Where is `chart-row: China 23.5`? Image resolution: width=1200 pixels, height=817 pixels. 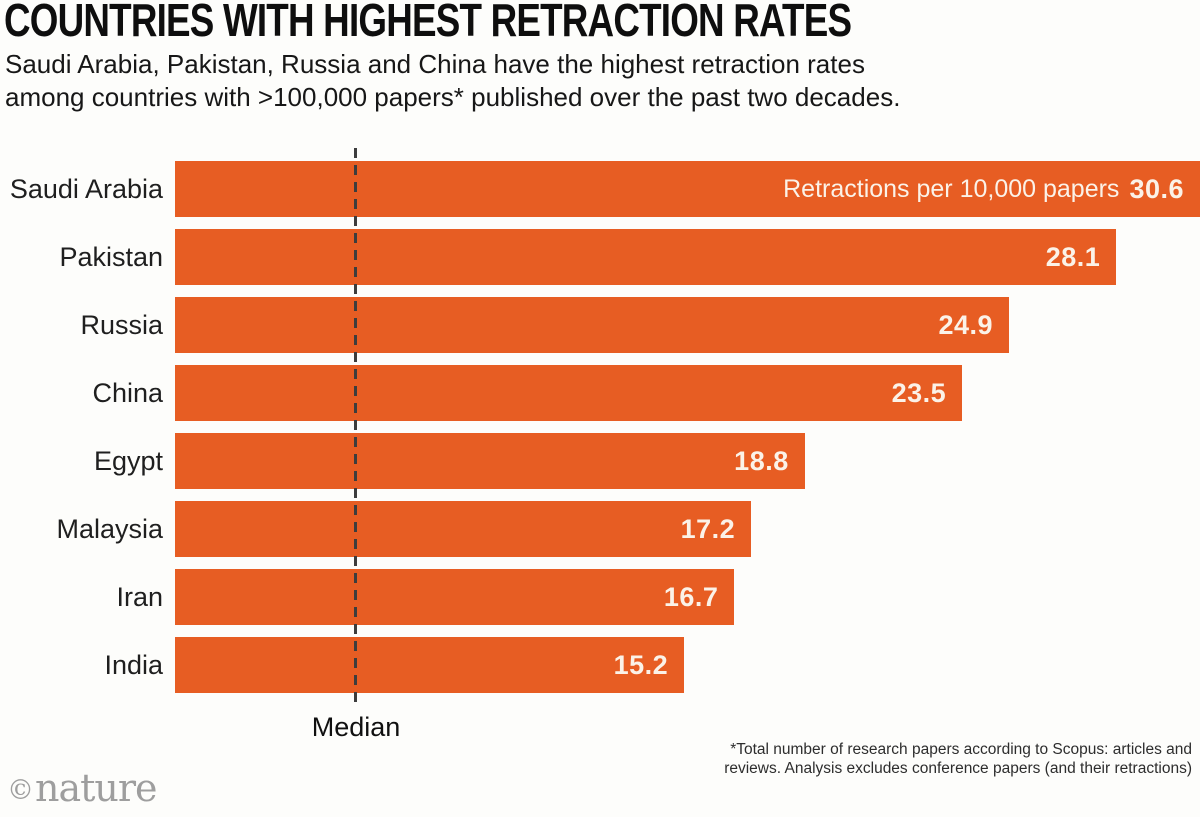
chart-row: China 23.5 is located at coordinates (600, 393).